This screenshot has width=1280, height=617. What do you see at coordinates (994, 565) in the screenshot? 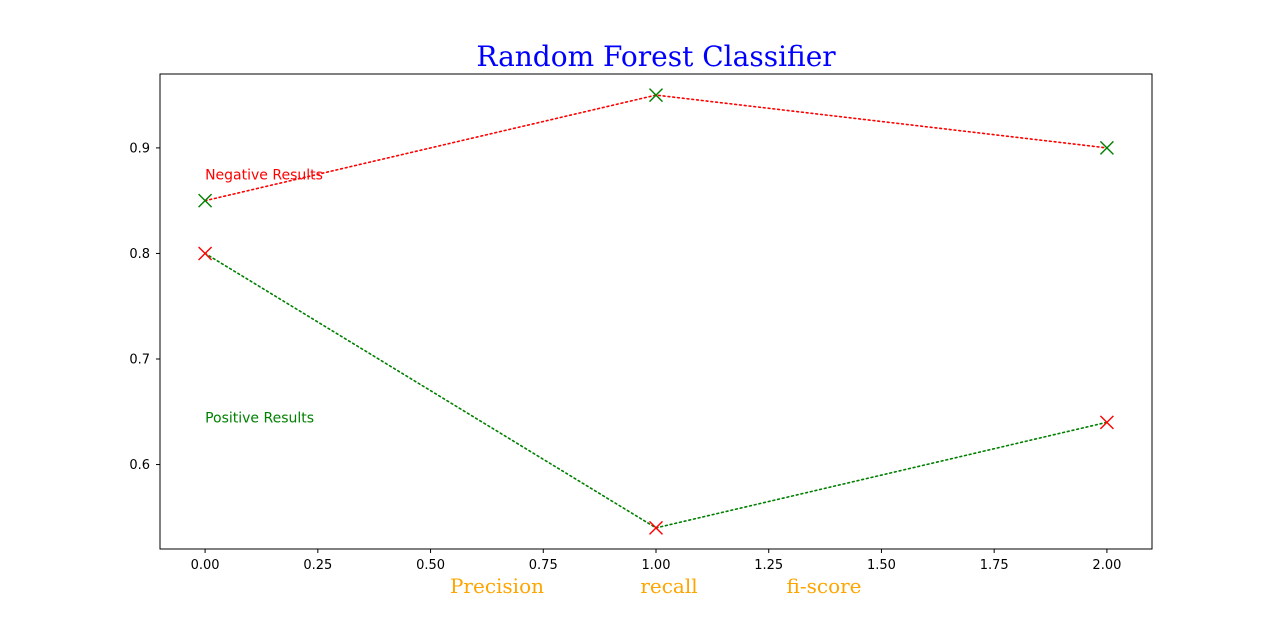
I see `x-tick-label: 1.75` at bounding box center [994, 565].